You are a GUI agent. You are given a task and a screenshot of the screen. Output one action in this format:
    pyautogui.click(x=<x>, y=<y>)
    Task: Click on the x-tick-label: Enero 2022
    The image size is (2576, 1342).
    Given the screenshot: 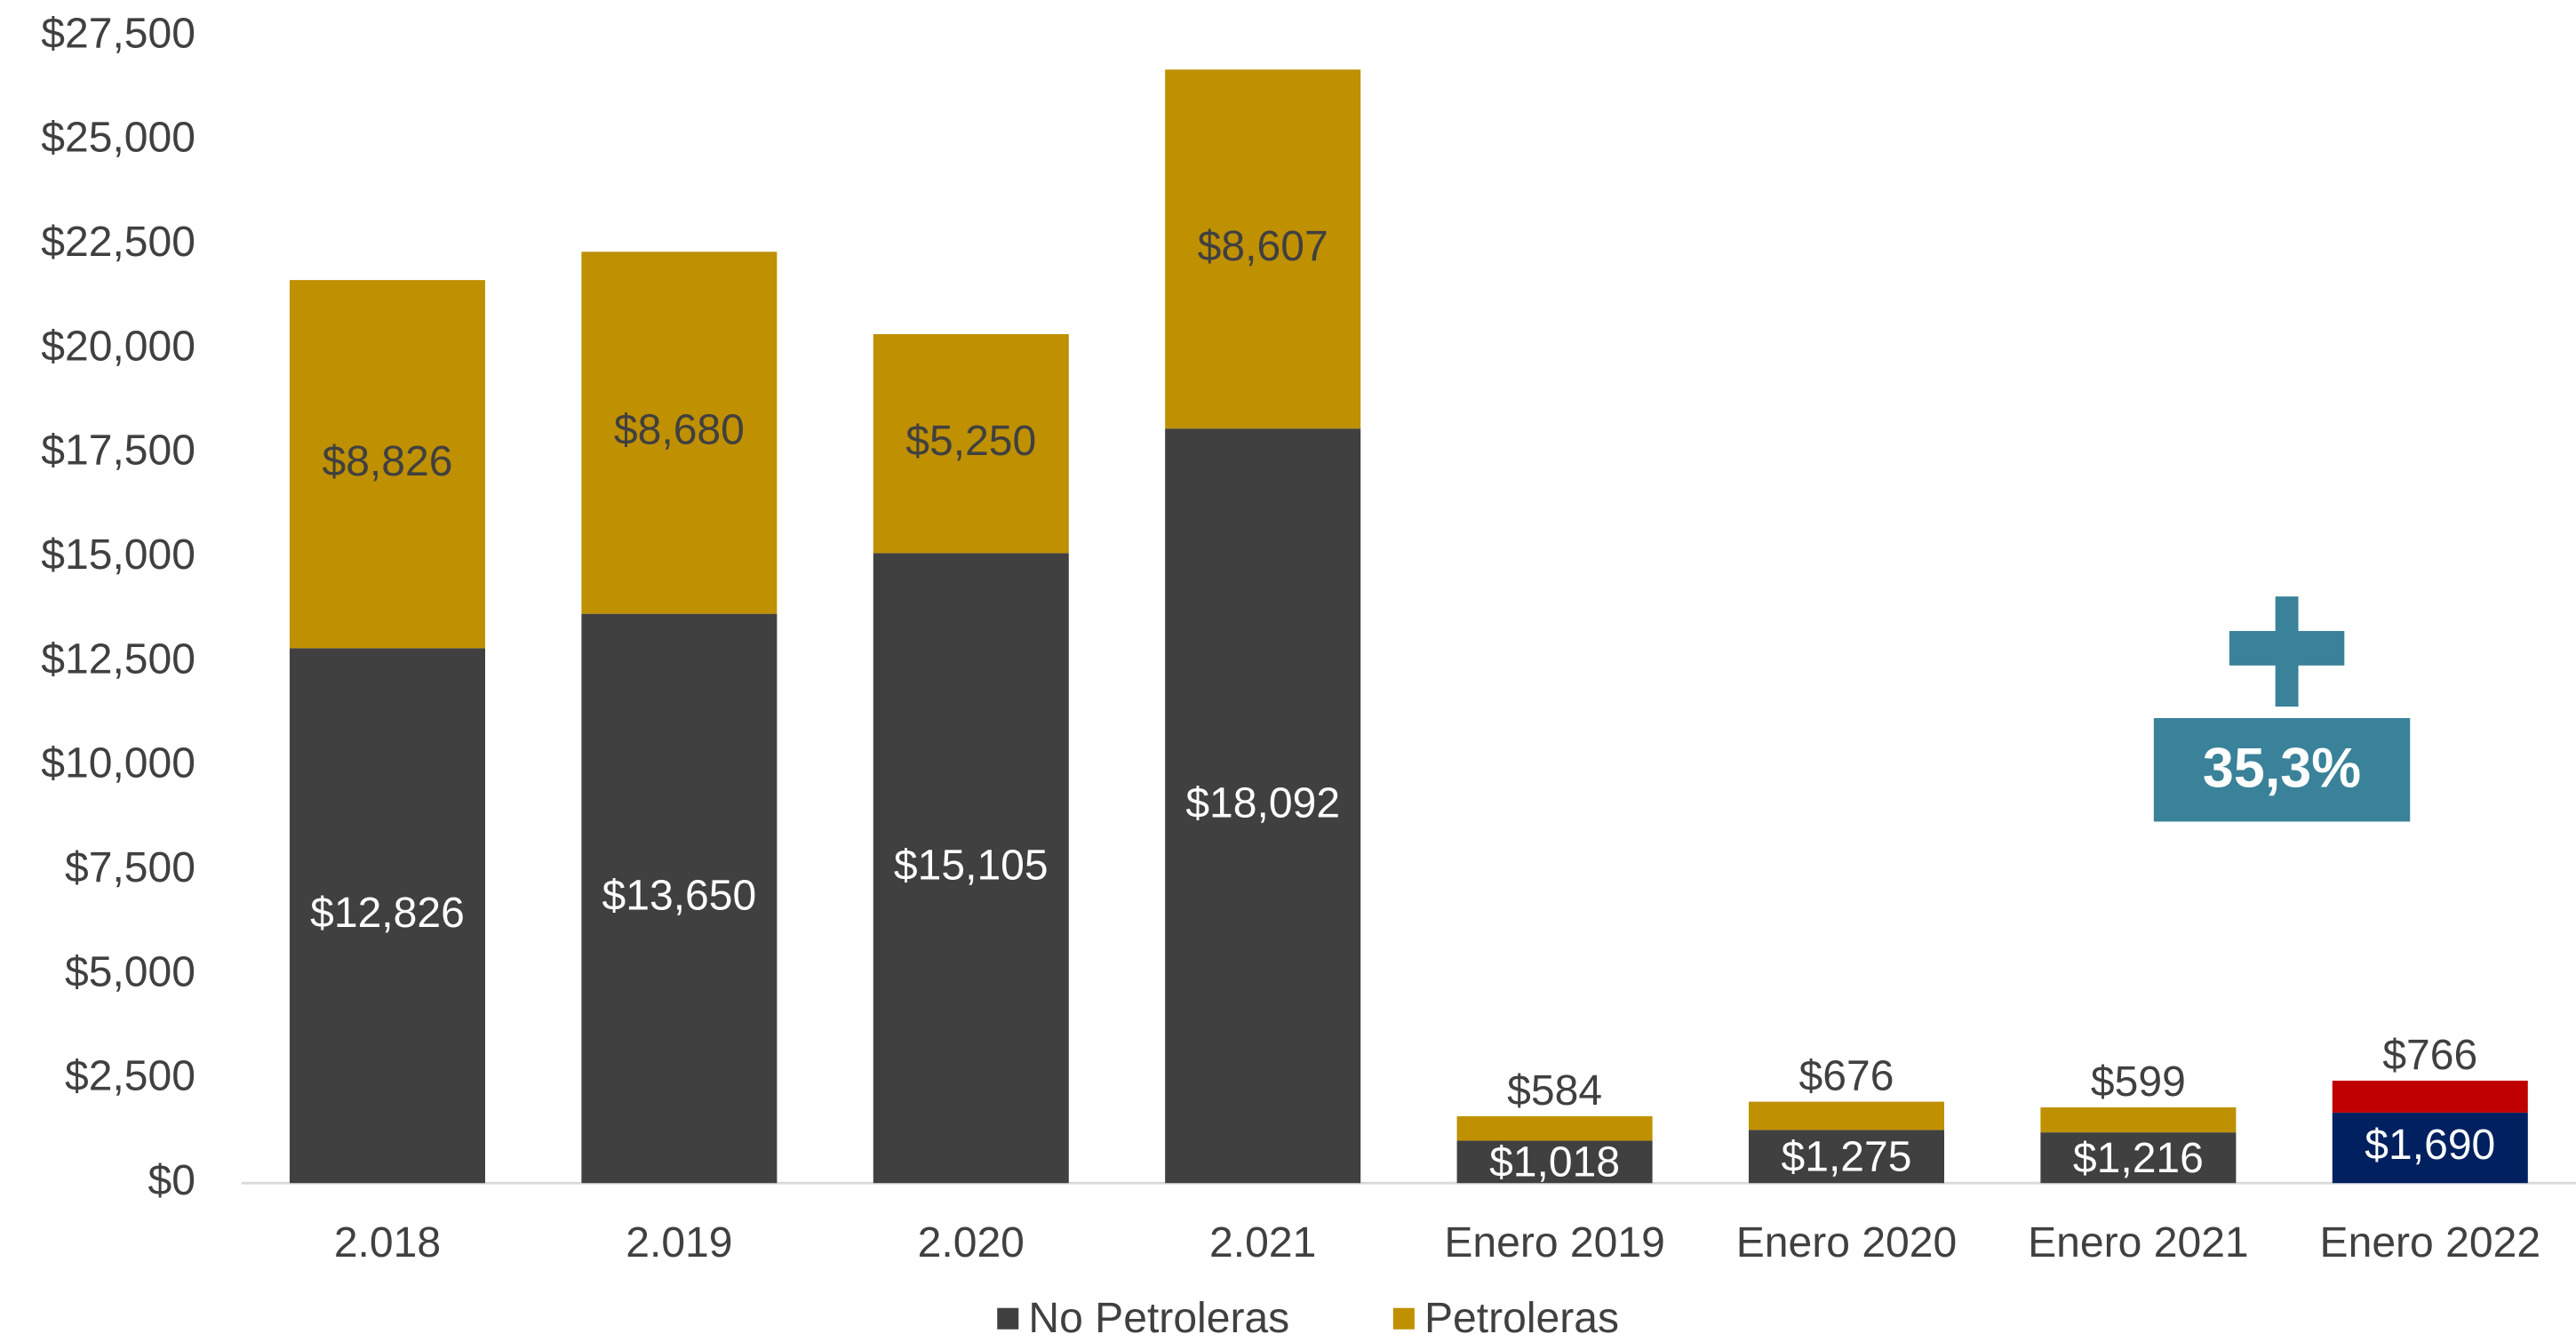 What is the action you would take?
    pyautogui.click(x=2430, y=1242)
    